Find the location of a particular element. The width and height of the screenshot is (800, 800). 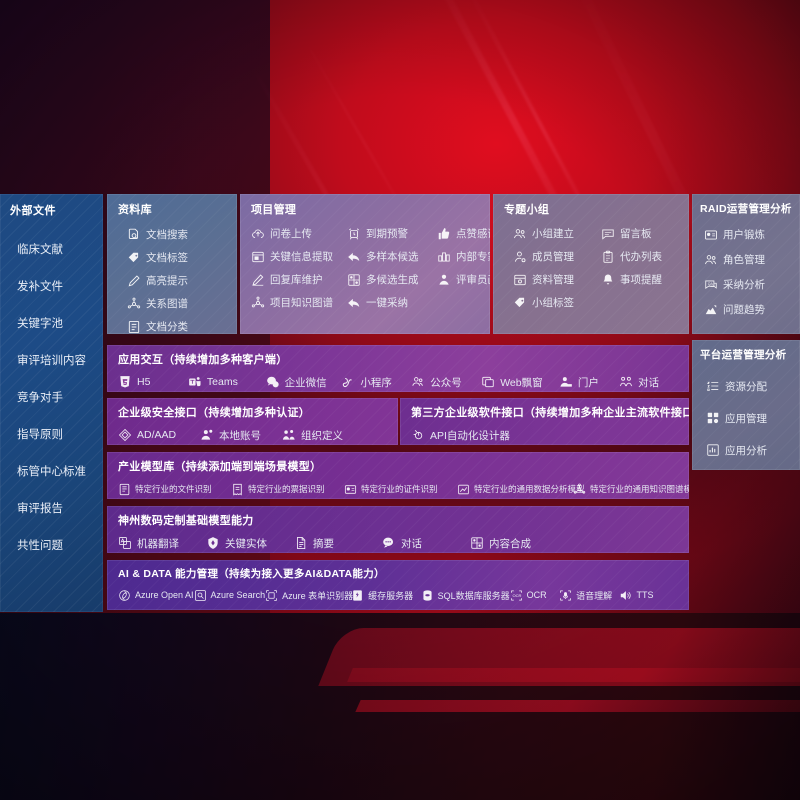

project-item-reply-library: 回复库维护 is located at coordinates (299, 279).